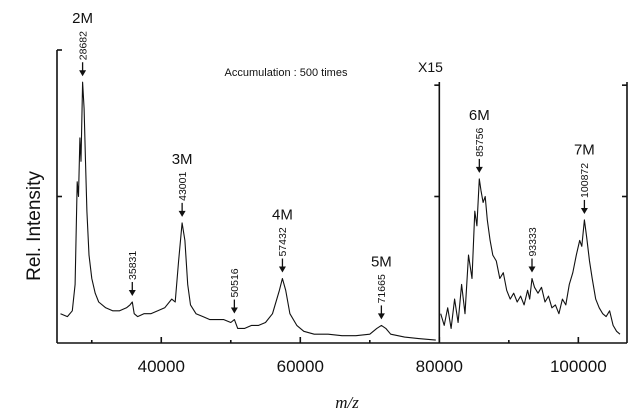  Describe the element at coordinates (133, 265) in the screenshot. I see `peak-mz-label: 35831` at that location.